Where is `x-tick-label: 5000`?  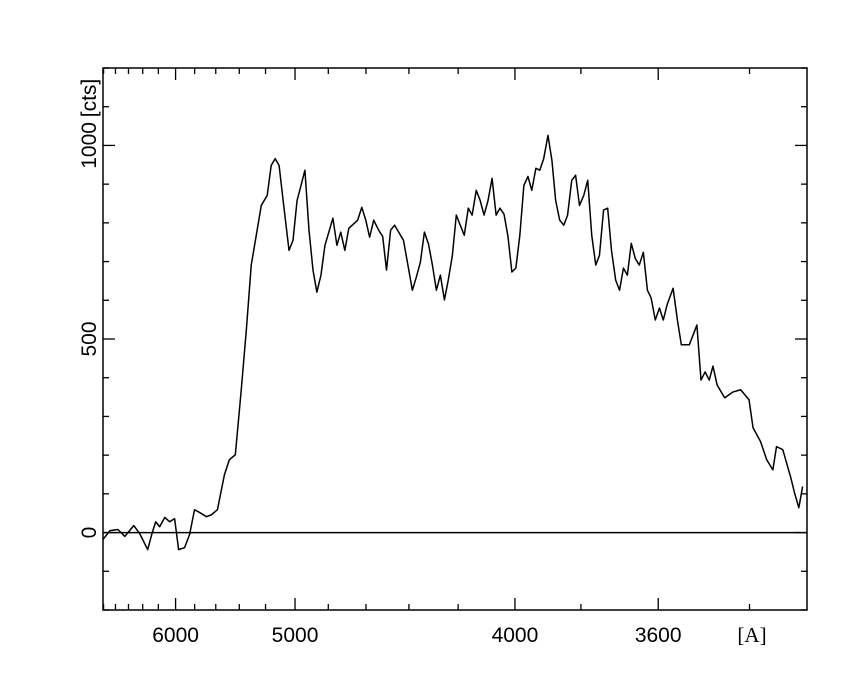 x-tick-label: 5000 is located at coordinates (295, 635).